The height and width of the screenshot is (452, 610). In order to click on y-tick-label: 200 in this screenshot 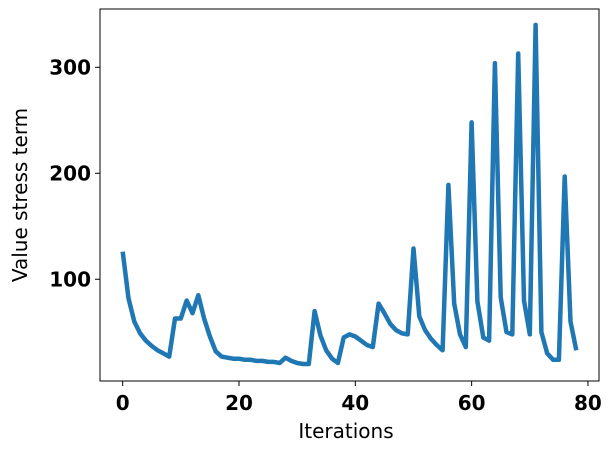, I will do `click(70, 173)`.